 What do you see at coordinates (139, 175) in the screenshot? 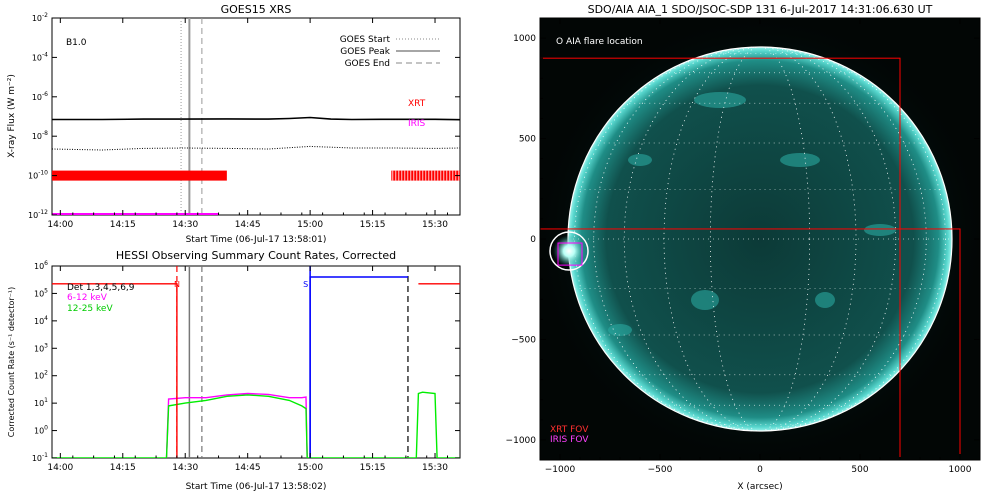
I see `xrt-coverage-bar` at bounding box center [139, 175].